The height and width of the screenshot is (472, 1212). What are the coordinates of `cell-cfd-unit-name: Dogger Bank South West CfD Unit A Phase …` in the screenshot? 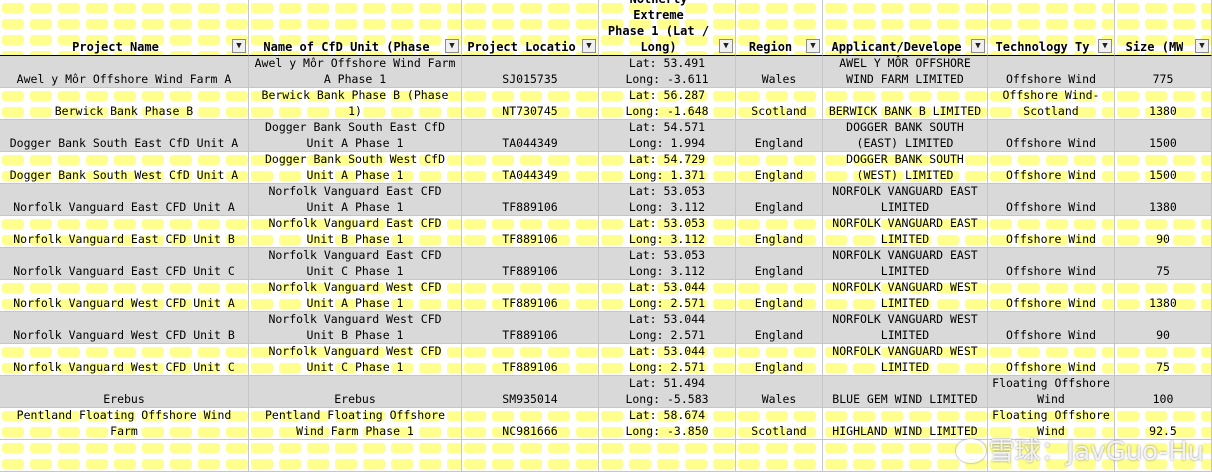 It's located at (355, 168).